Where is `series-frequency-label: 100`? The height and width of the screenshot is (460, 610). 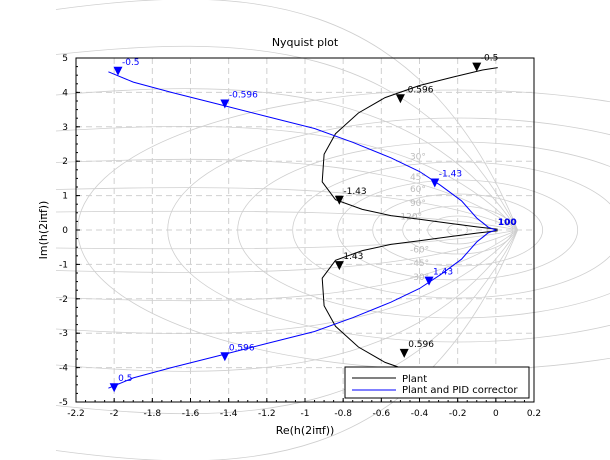 series-frequency-label: 100 is located at coordinates (507, 223).